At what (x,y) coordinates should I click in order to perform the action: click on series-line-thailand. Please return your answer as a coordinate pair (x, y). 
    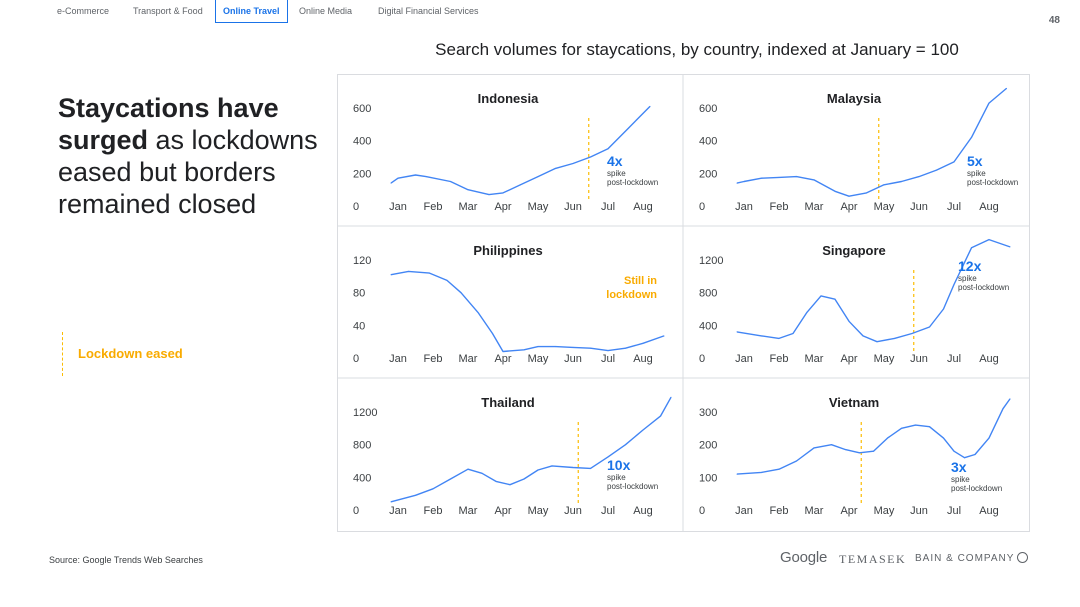
    Looking at the image, I should click on (531, 449).